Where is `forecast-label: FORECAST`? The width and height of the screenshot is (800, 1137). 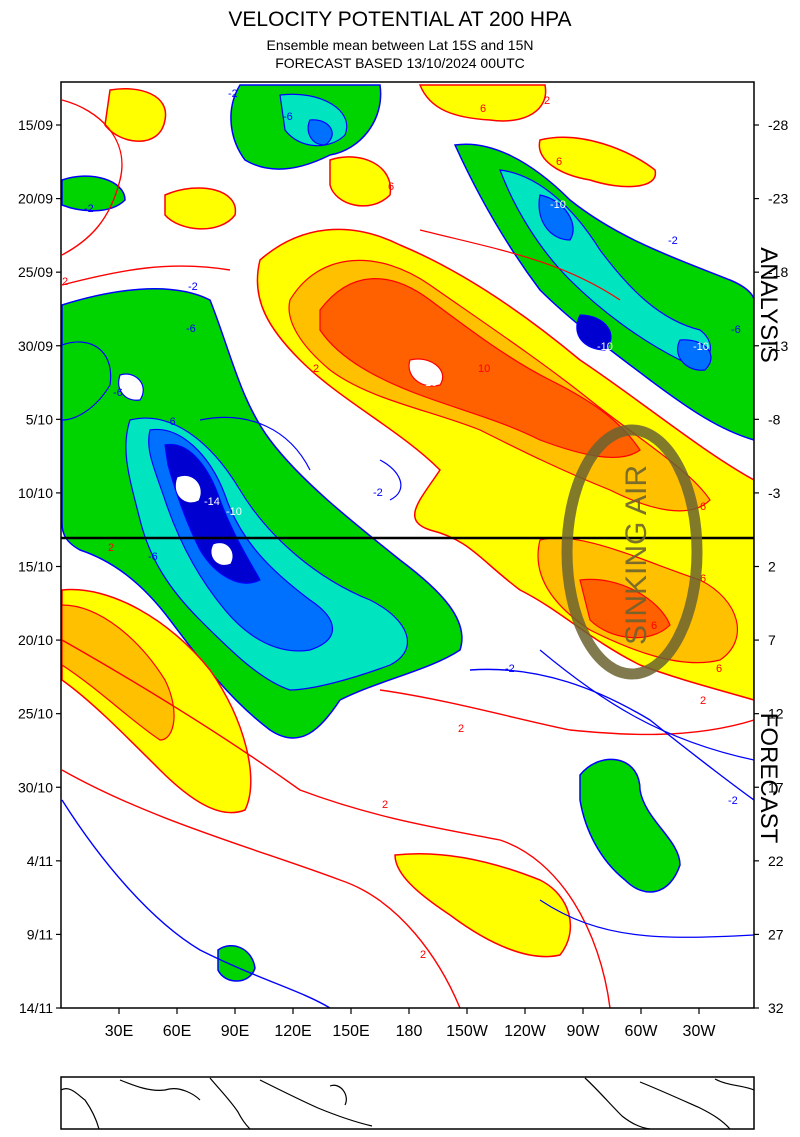 forecast-label: FORECAST is located at coordinates (768, 778).